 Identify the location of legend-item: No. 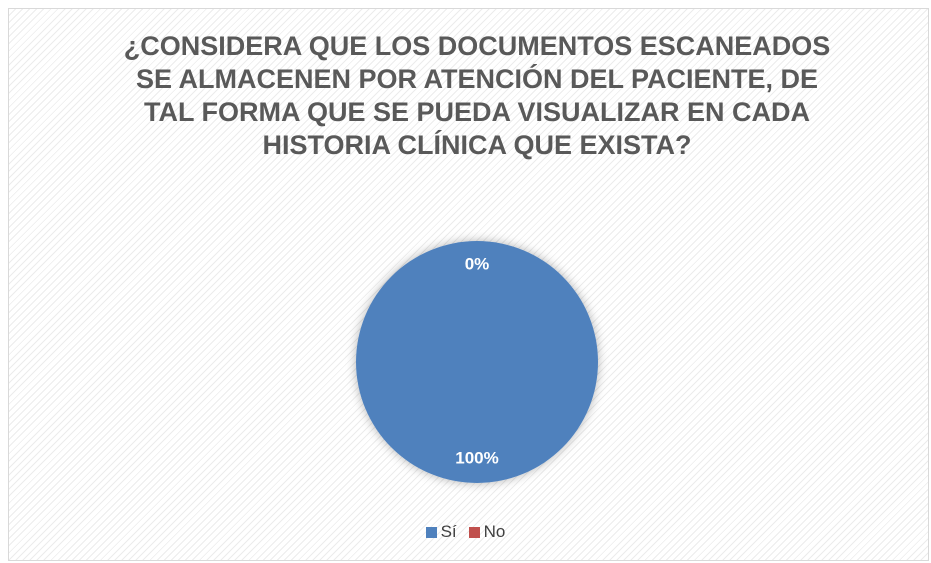
(487, 532).